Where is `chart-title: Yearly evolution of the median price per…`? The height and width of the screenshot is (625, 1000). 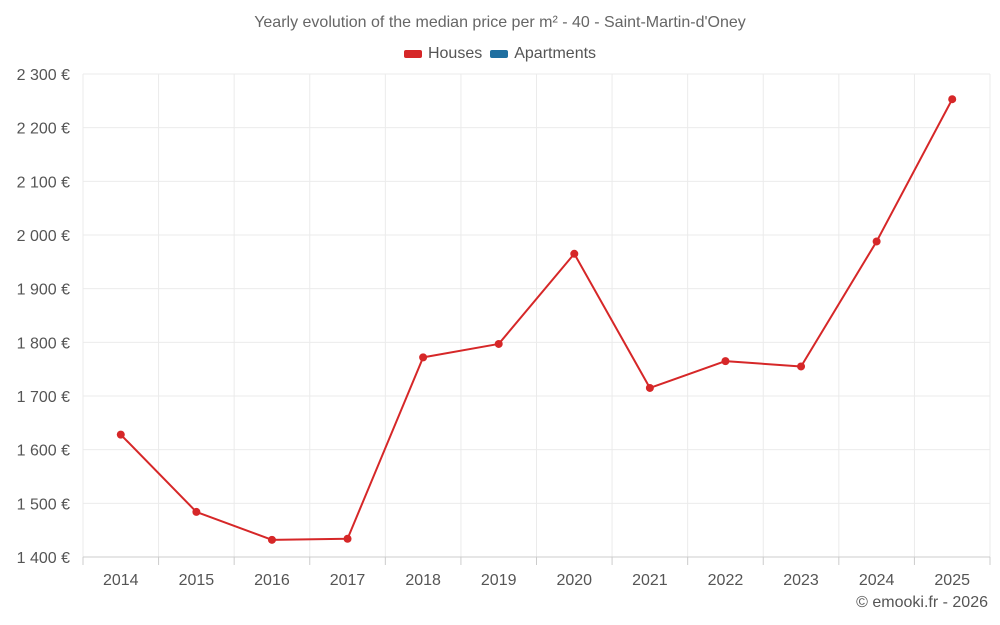
chart-title: Yearly evolution of the median price per… is located at coordinates (500, 22).